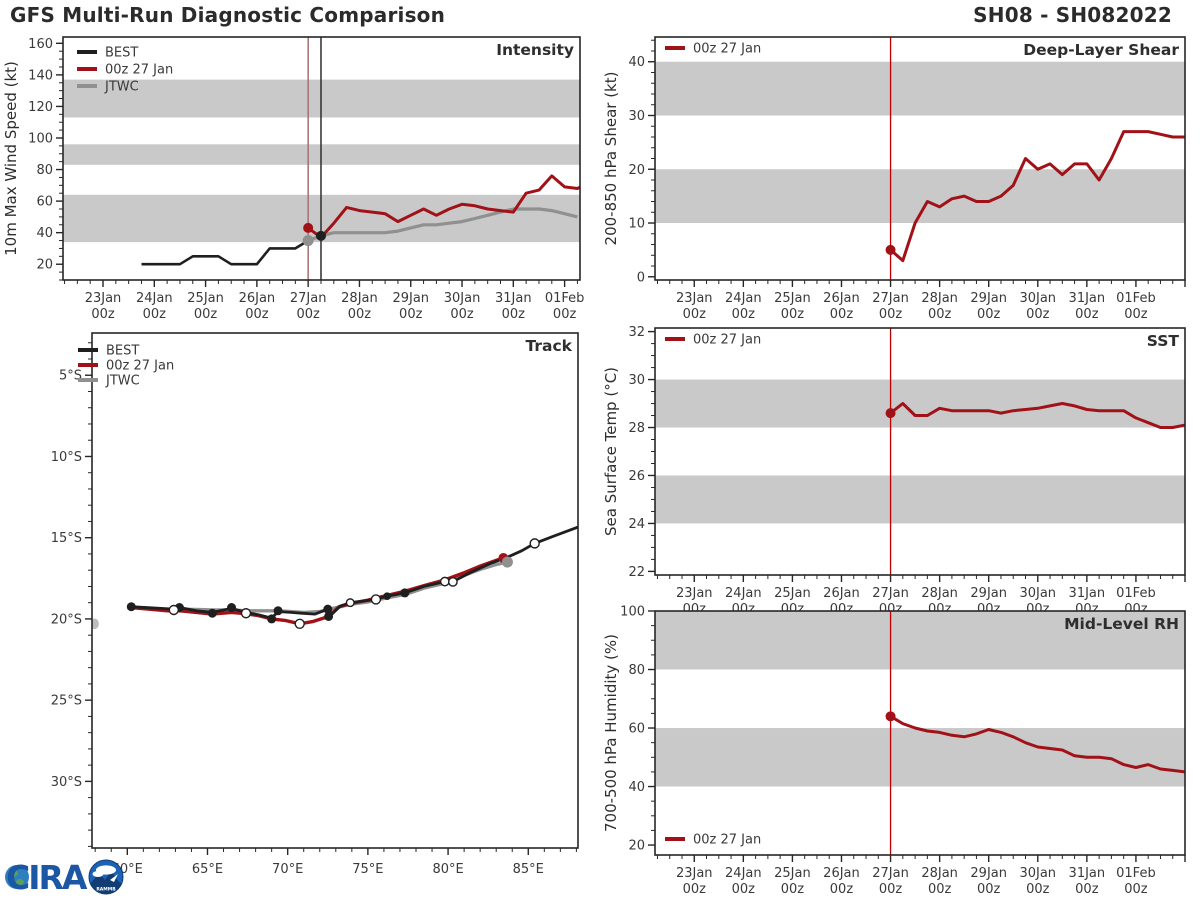  Describe the element at coordinates (636, 380) in the screenshot. I see `y-tick-label: 30` at that location.